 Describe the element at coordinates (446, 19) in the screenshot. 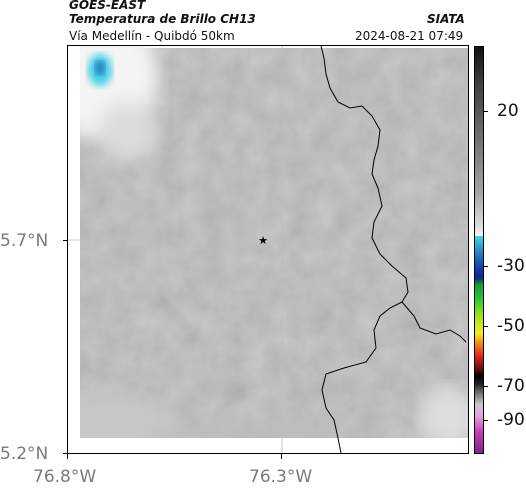

I see `org-label: SIATA` at that location.